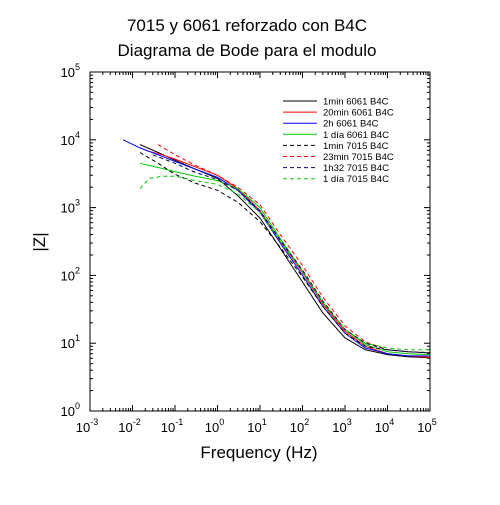  I want to click on y-tick-label: 10¹, so click(70, 342).